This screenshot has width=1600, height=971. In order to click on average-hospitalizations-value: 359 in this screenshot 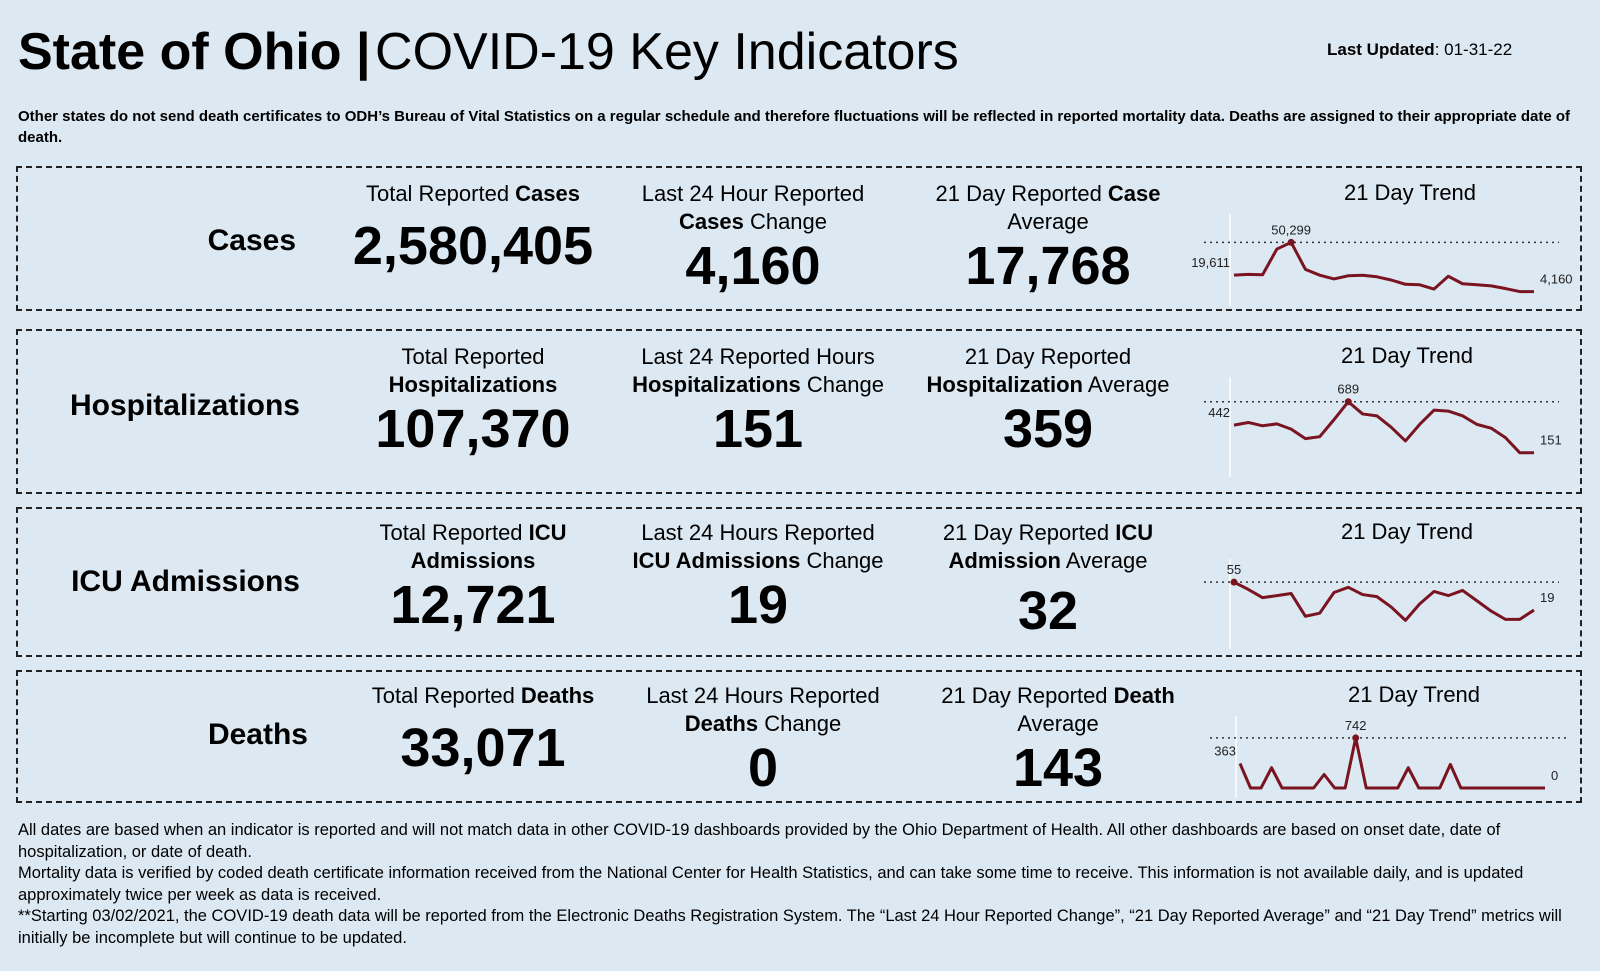, I will do `click(1048, 429)`.